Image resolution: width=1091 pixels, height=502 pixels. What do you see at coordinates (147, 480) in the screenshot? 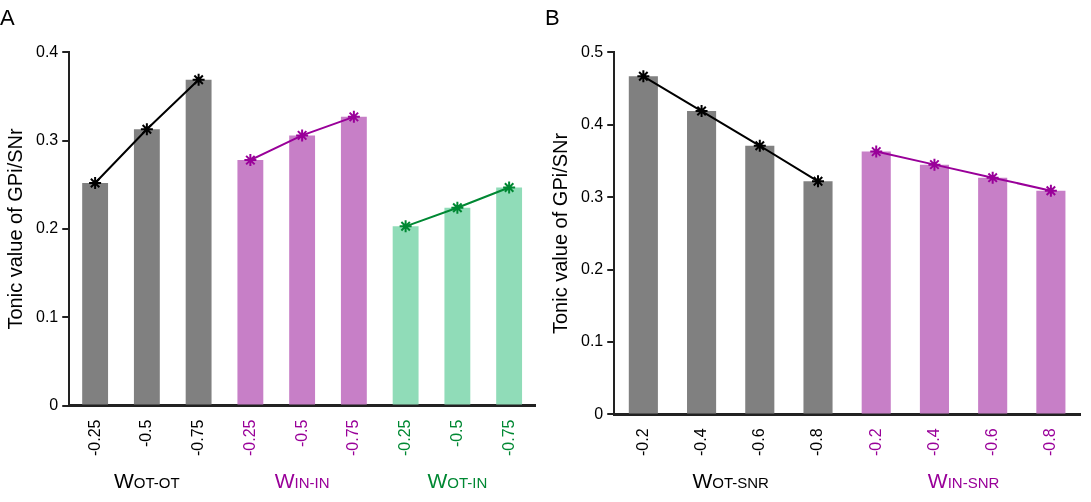
I see `text: WOT-OT` at bounding box center [147, 480].